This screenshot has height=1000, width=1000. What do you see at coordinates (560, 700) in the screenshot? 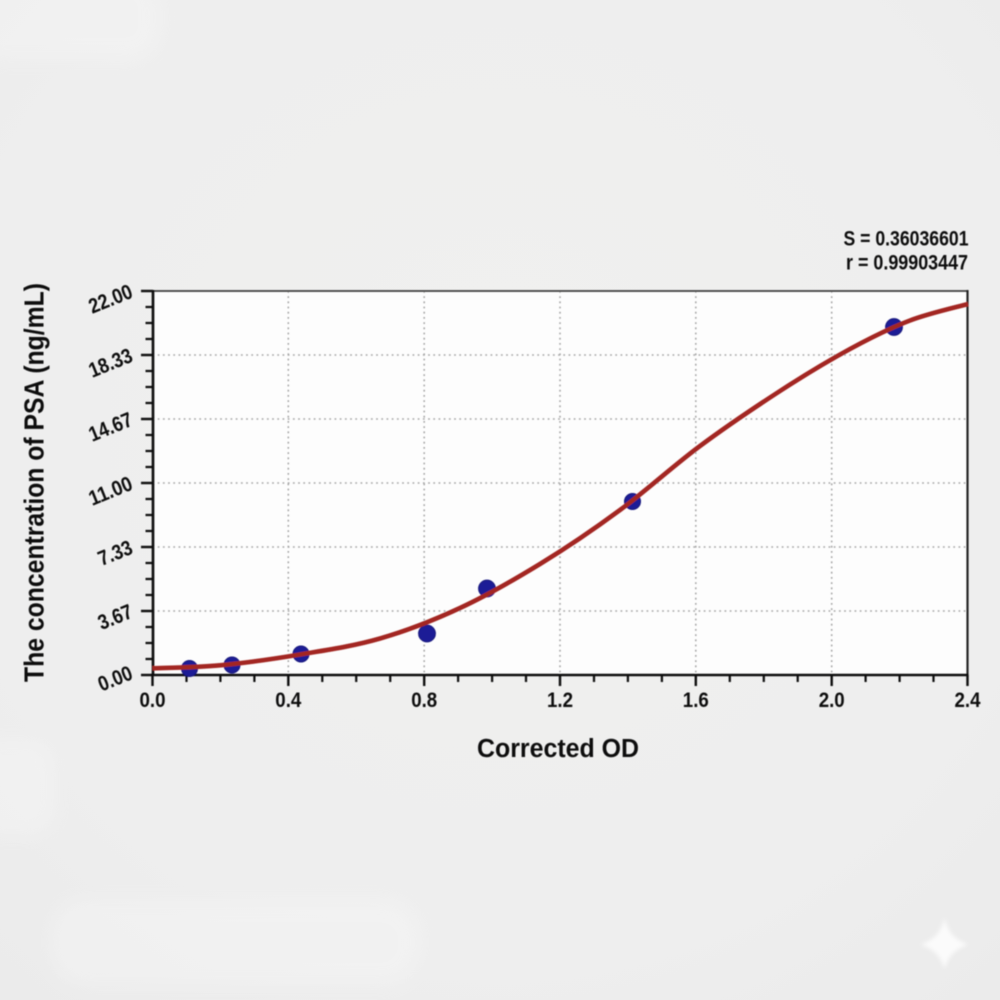
I see `svg-text: 1.2` at bounding box center [560, 700].